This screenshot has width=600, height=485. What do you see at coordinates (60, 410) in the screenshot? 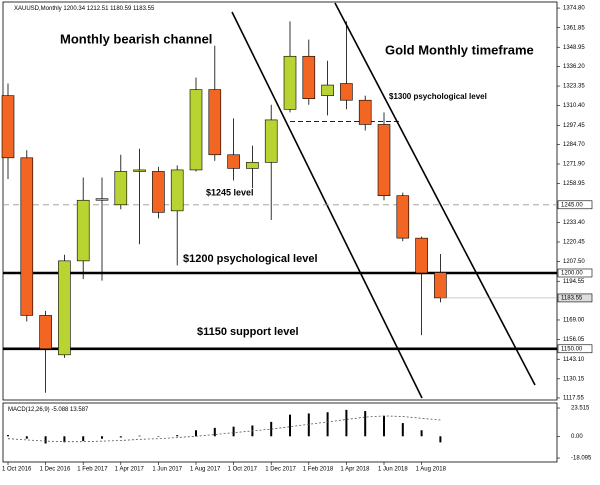
I see `macd-last: -5.088` at bounding box center [60, 410].